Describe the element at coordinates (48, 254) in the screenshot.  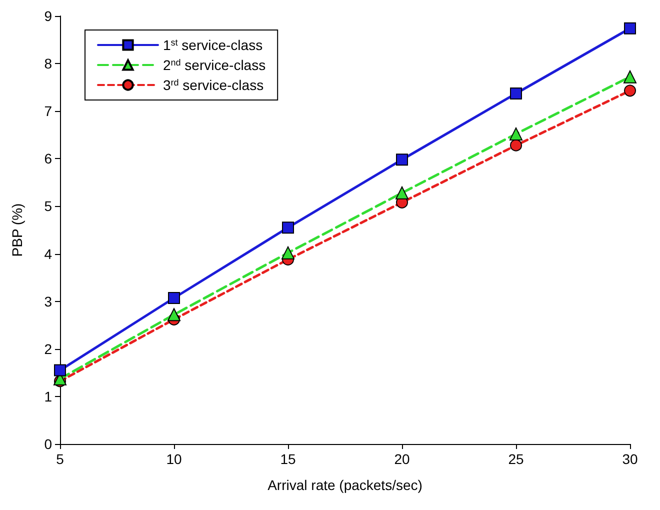
I see `y-tick-label: 4` at that location.